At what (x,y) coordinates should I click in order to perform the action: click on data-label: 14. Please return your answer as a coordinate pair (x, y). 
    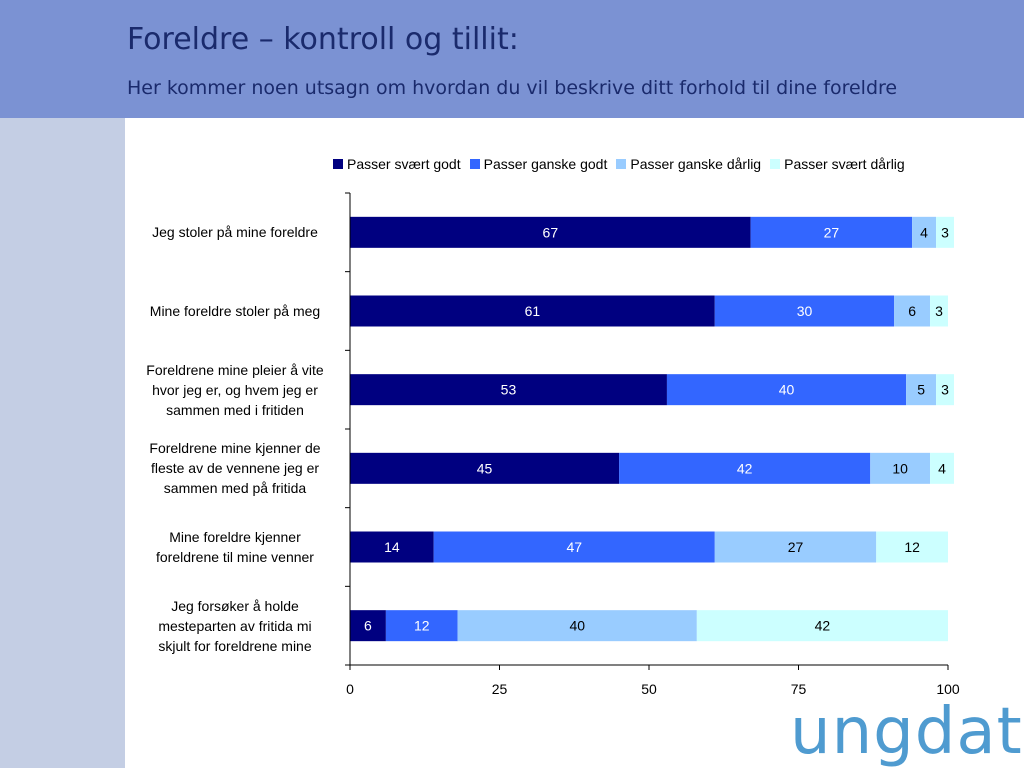
    Looking at the image, I should click on (392, 547).